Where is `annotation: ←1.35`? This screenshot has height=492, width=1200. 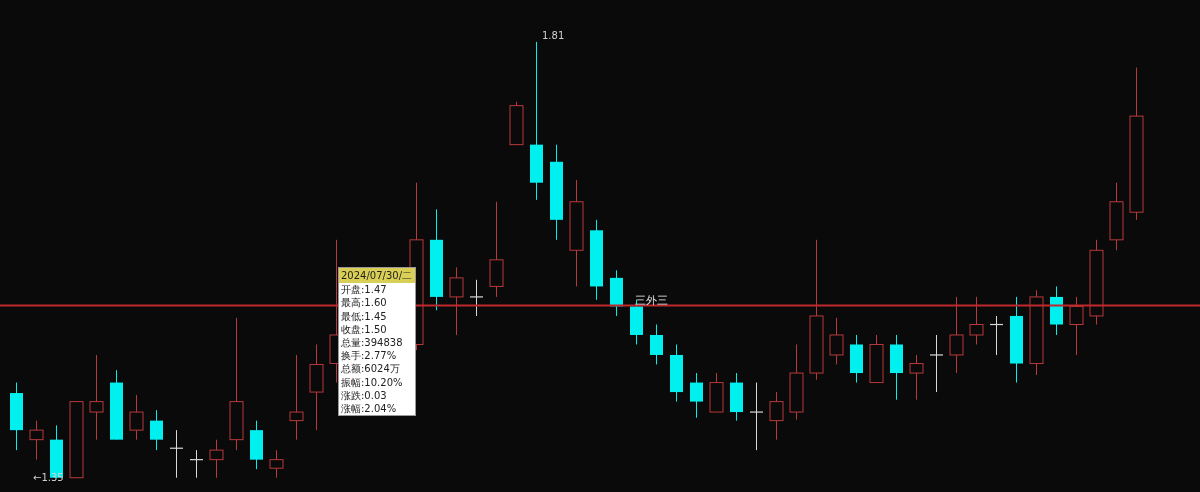
annotation: ←1.35 is located at coordinates (48, 477).